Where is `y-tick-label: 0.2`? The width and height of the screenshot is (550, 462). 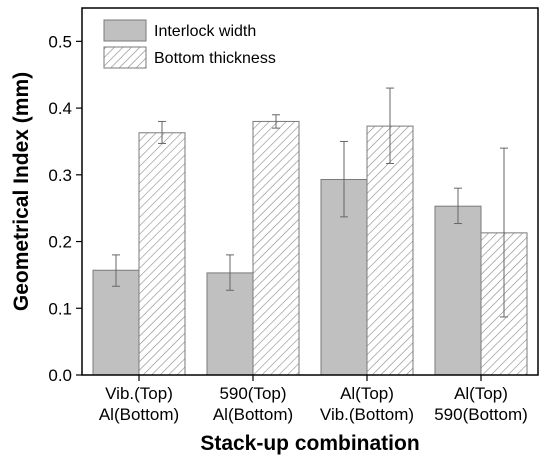
y-tick-label: 0.2 is located at coordinates (60, 242).